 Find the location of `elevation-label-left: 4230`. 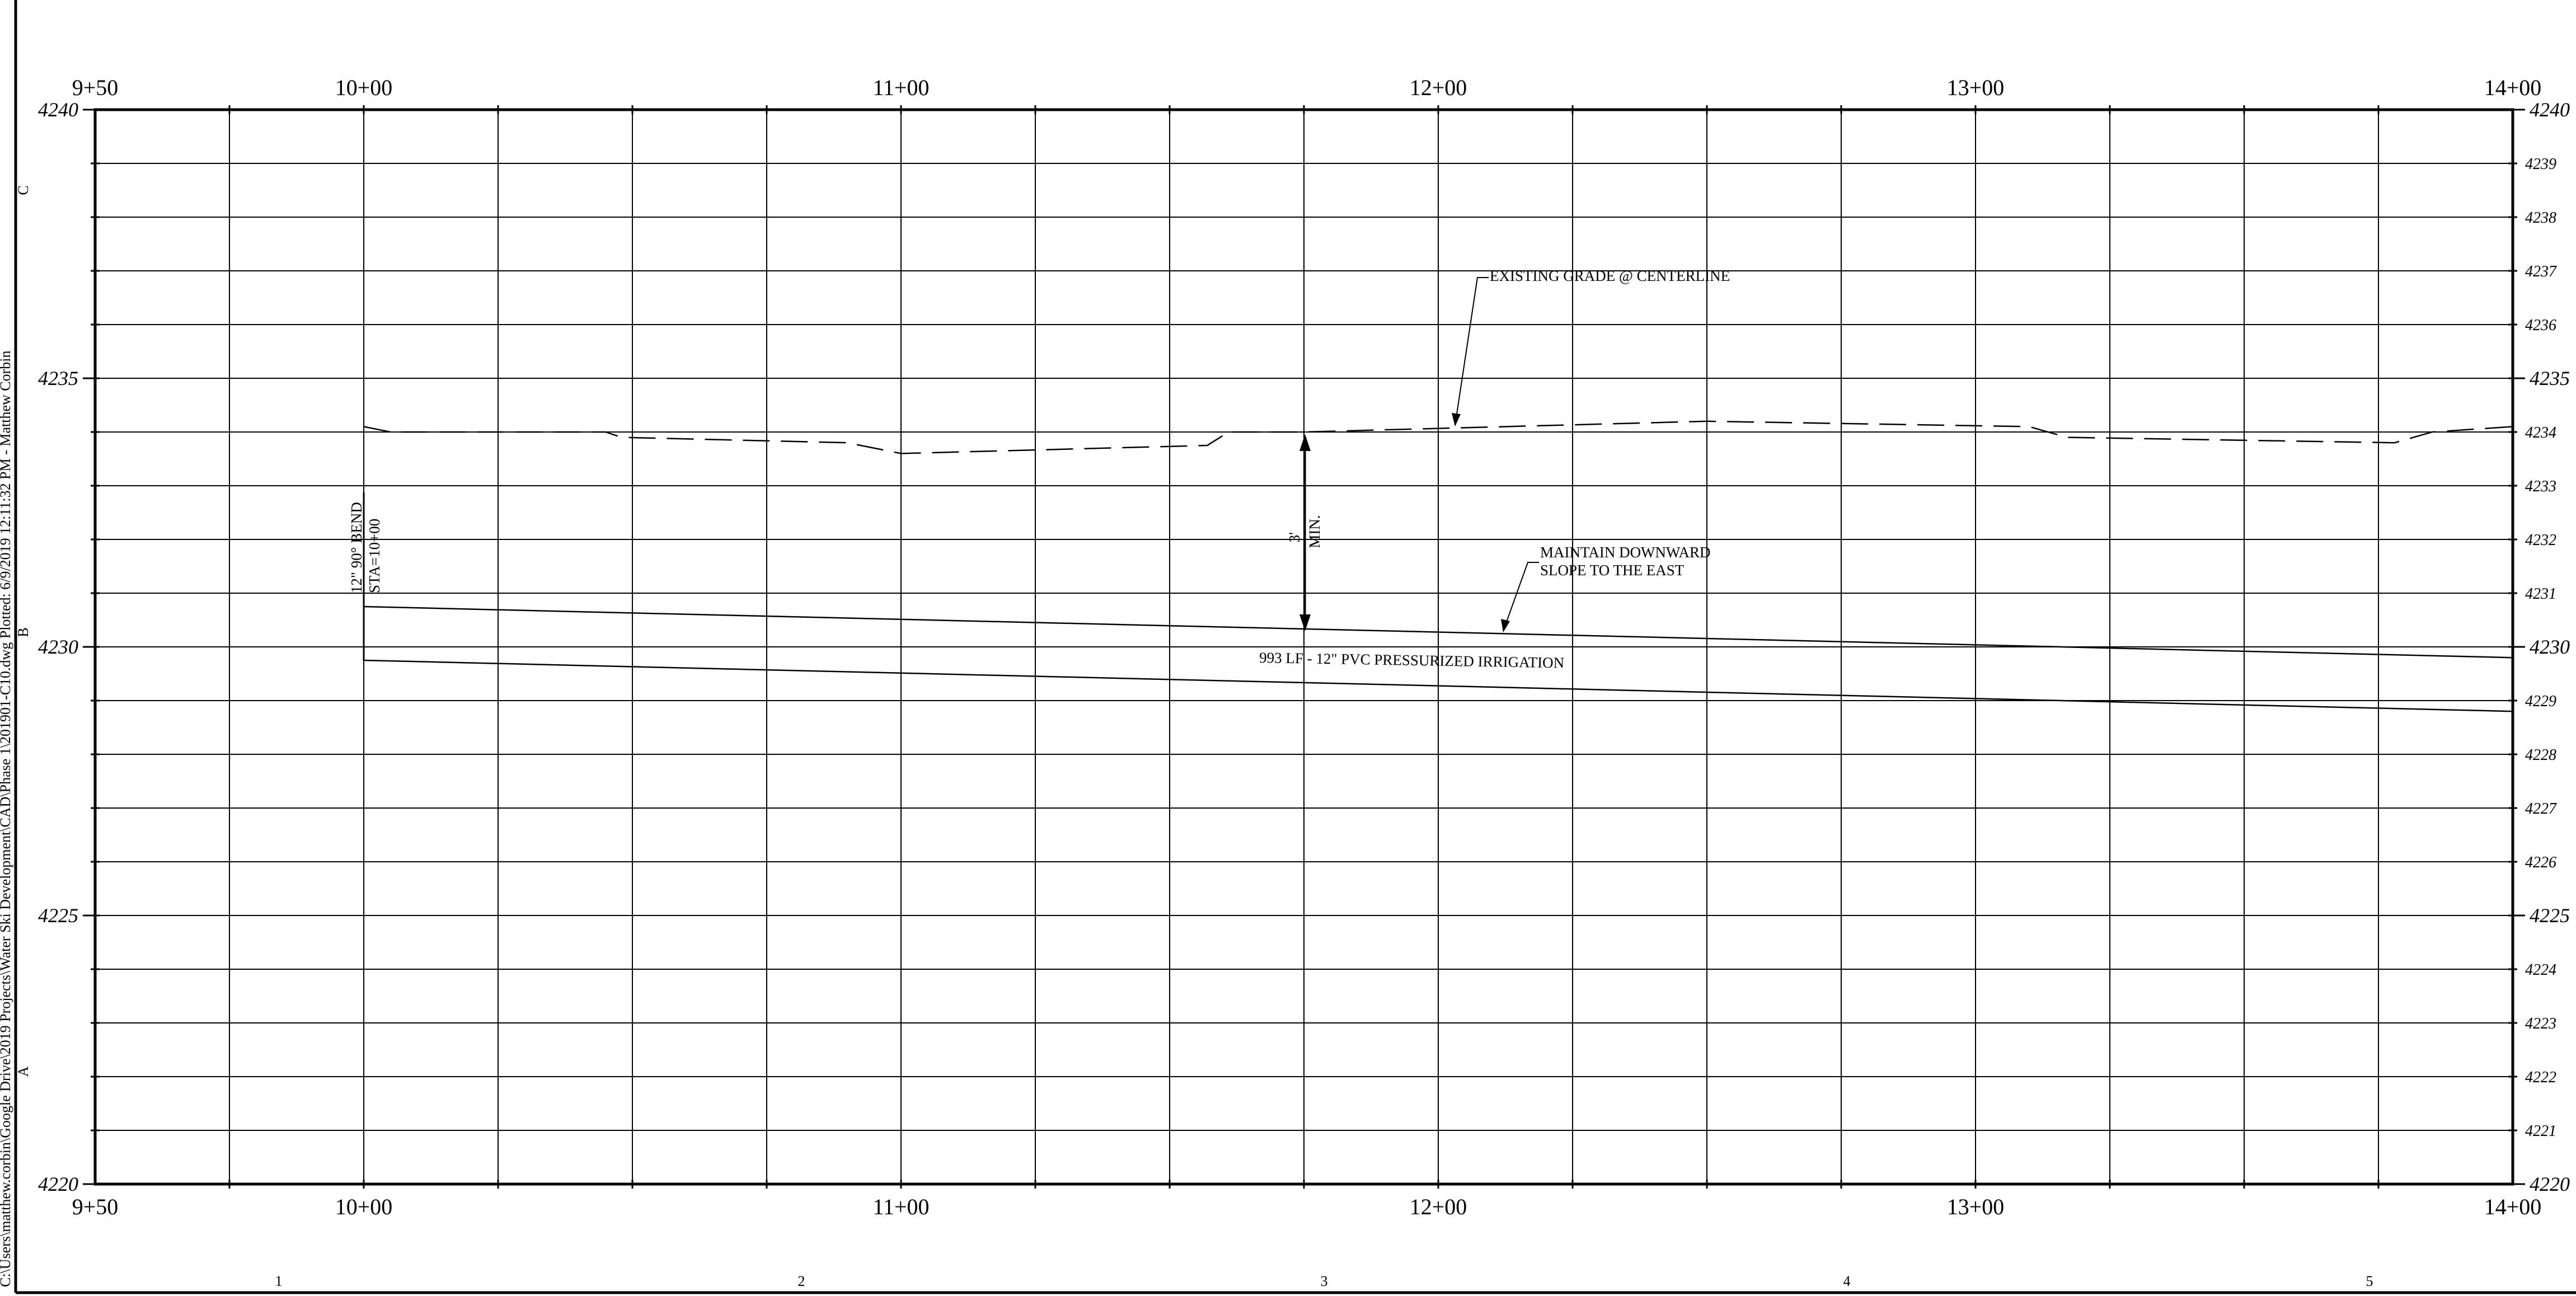

elevation-label-left: 4230 is located at coordinates (58, 647).